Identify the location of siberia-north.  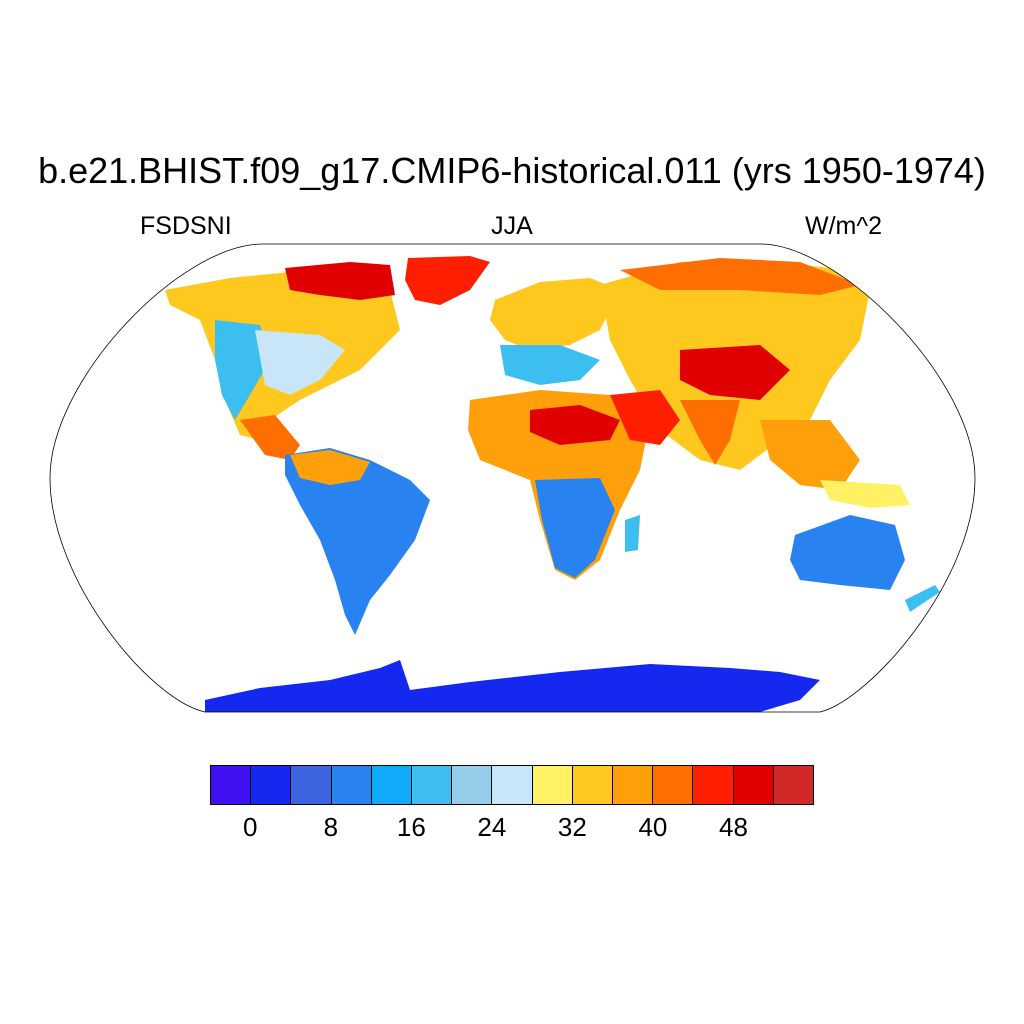
(740, 276).